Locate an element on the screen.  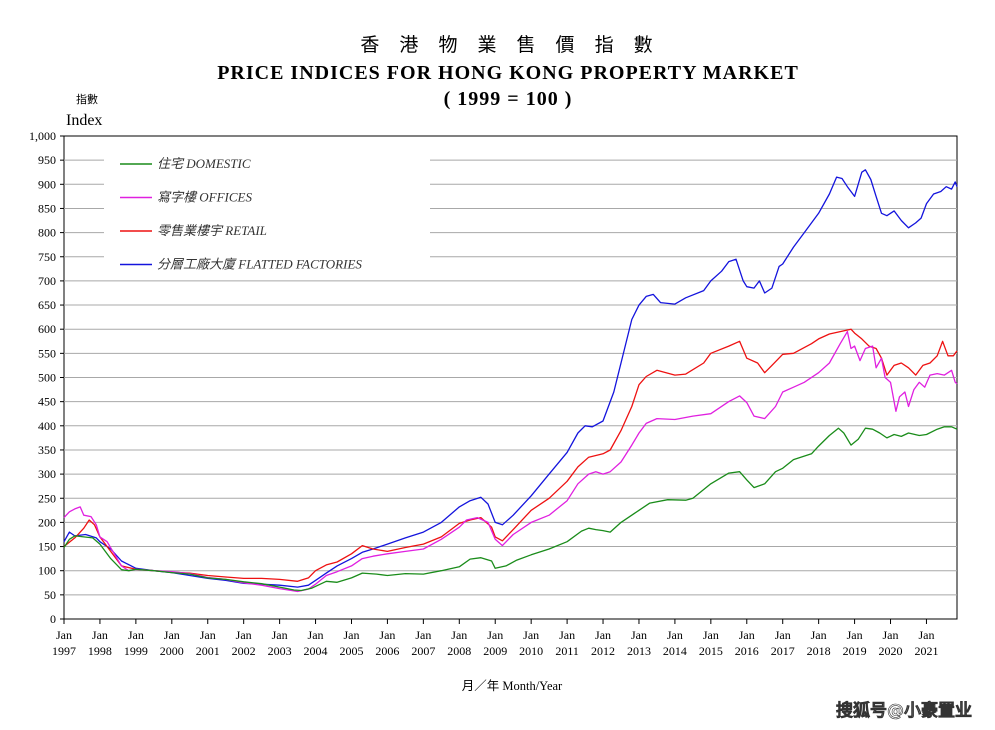
legend-box is located at coordinates (267, 214).